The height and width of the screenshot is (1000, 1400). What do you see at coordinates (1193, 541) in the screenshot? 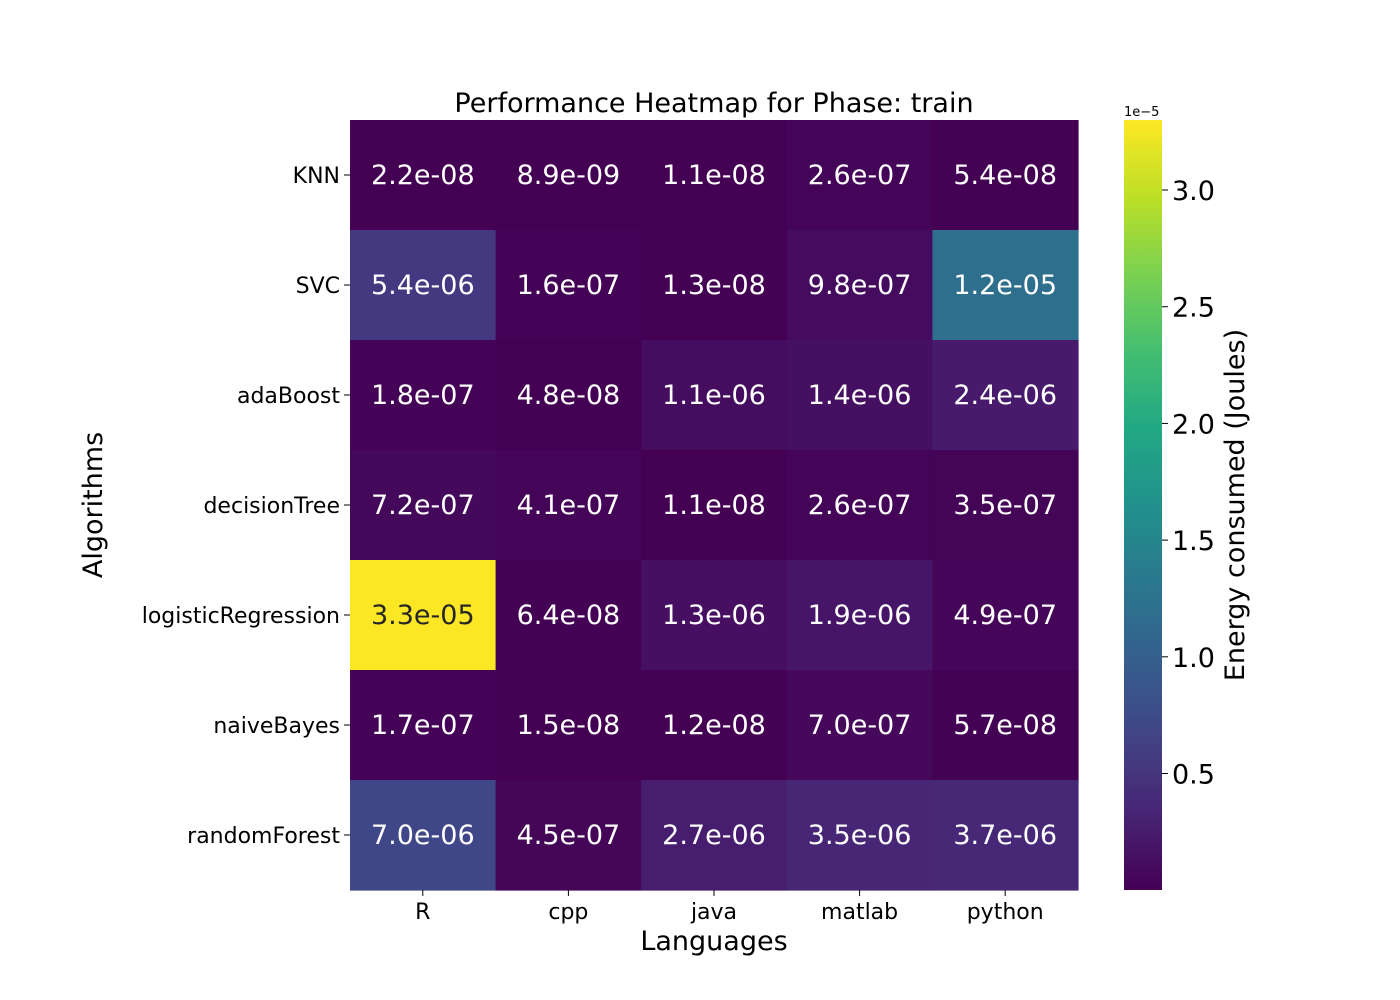
I see `colorbar-tick-label: 1.5` at bounding box center [1193, 541].